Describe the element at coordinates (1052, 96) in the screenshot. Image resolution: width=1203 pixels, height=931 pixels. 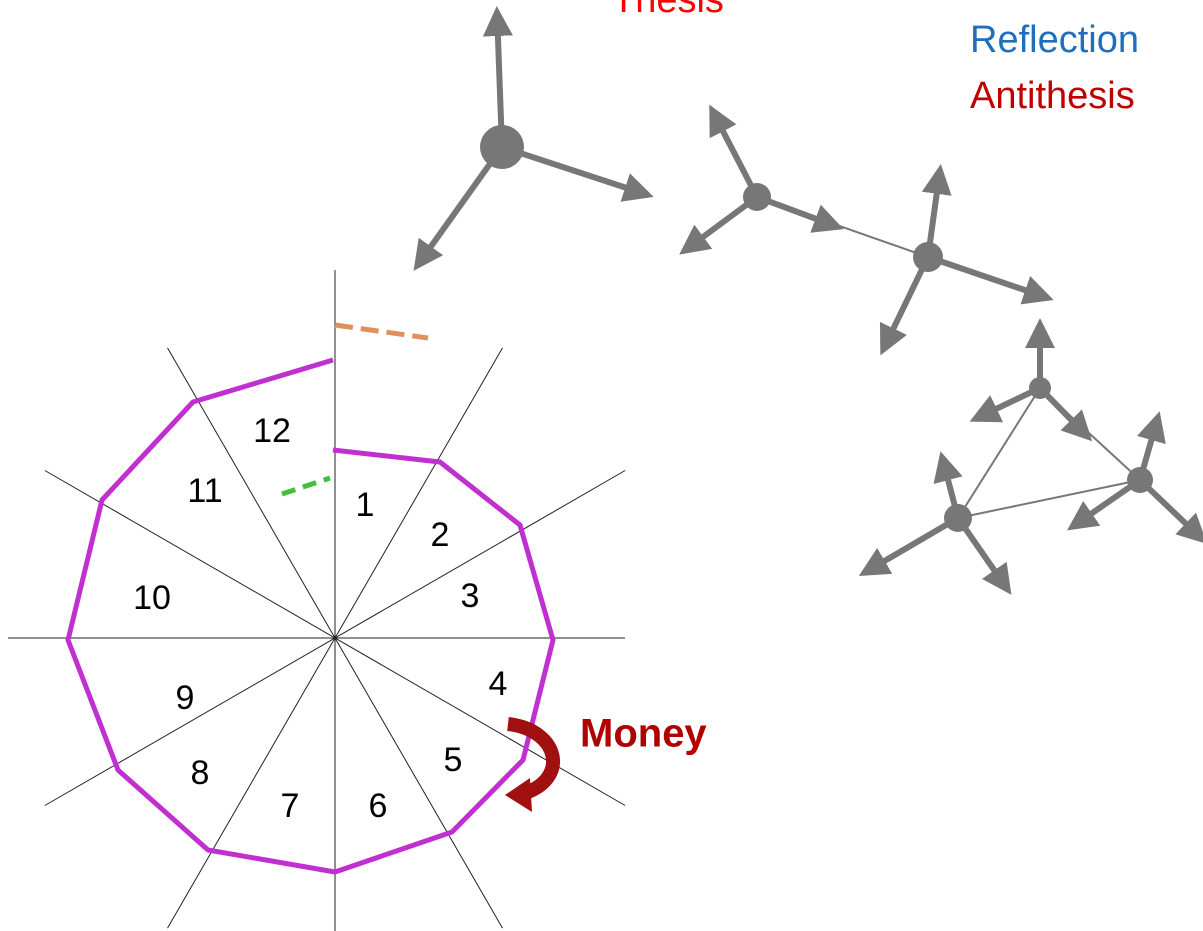
I see `antithesis-label: Antithesis` at that location.